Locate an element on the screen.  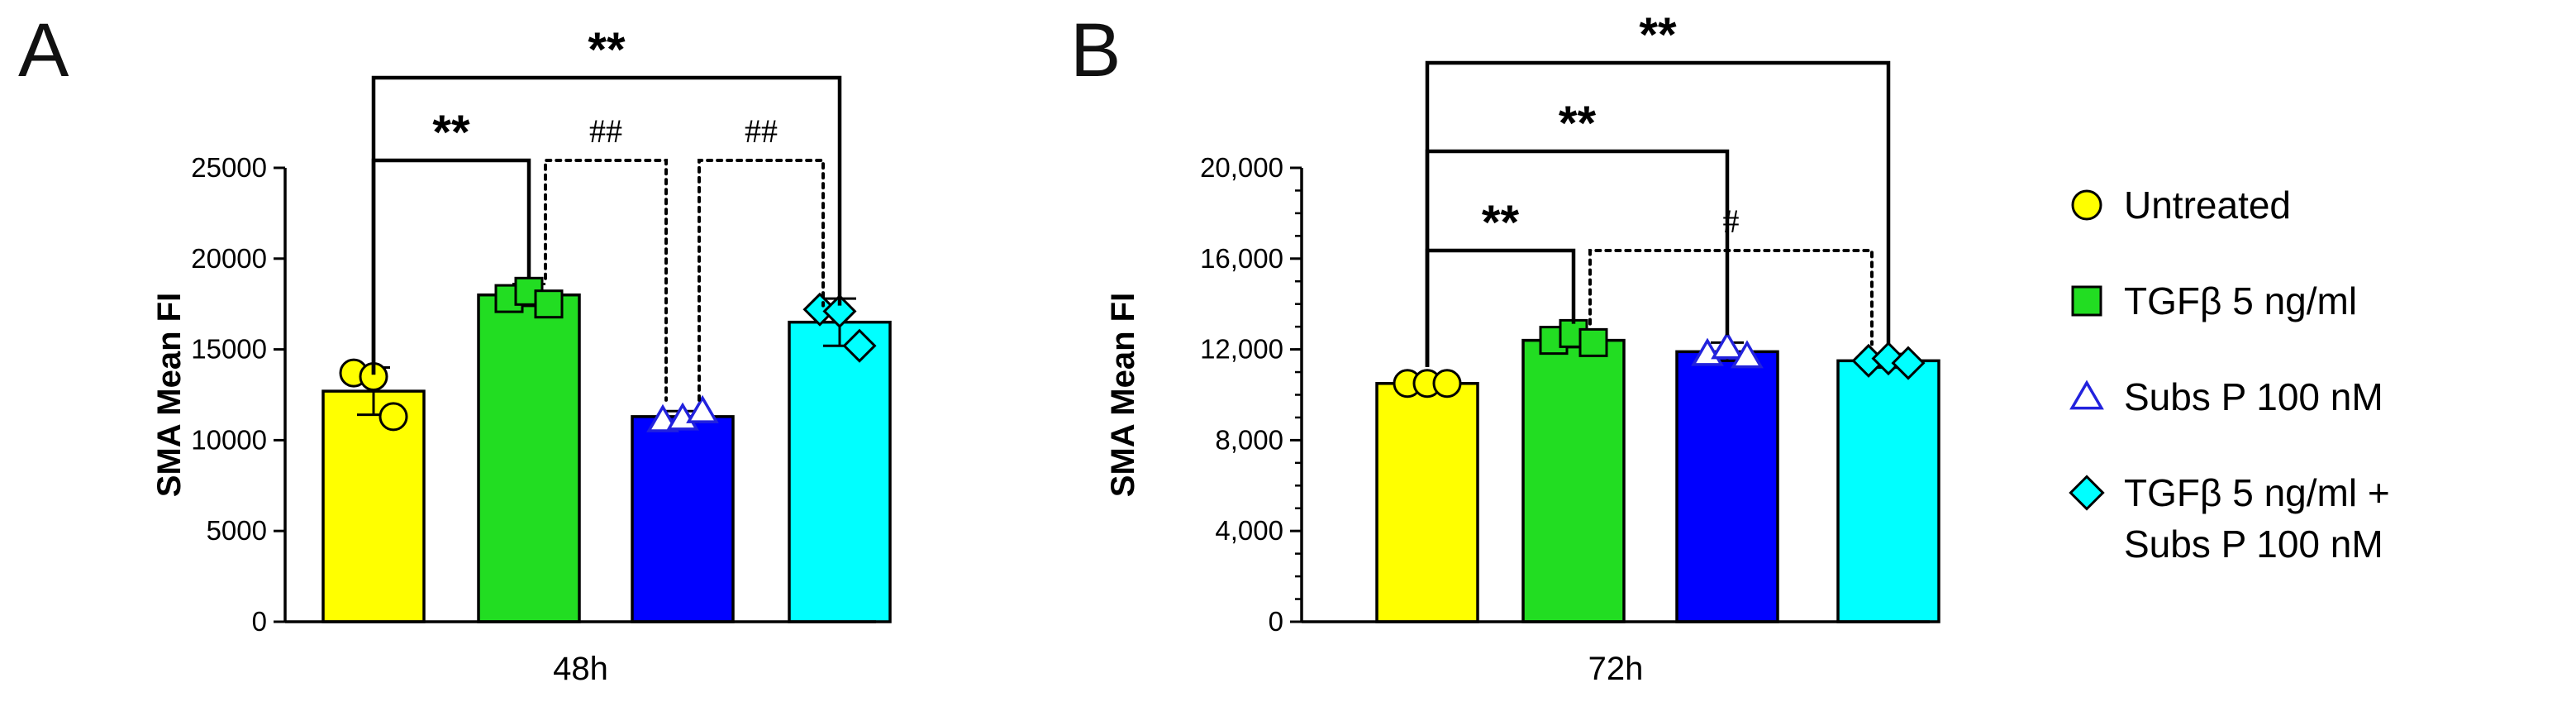
y-tick-label: 20000 is located at coordinates (229, 259).